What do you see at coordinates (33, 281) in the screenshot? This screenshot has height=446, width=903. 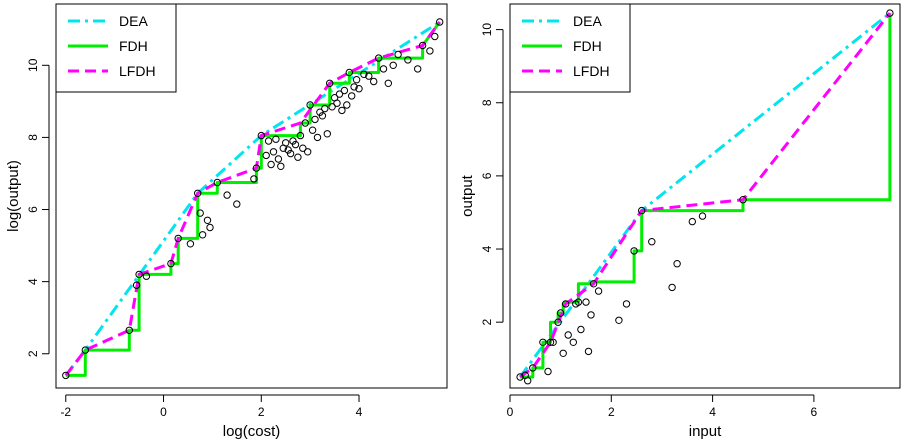 I see `y-tick-label: 4` at bounding box center [33, 281].